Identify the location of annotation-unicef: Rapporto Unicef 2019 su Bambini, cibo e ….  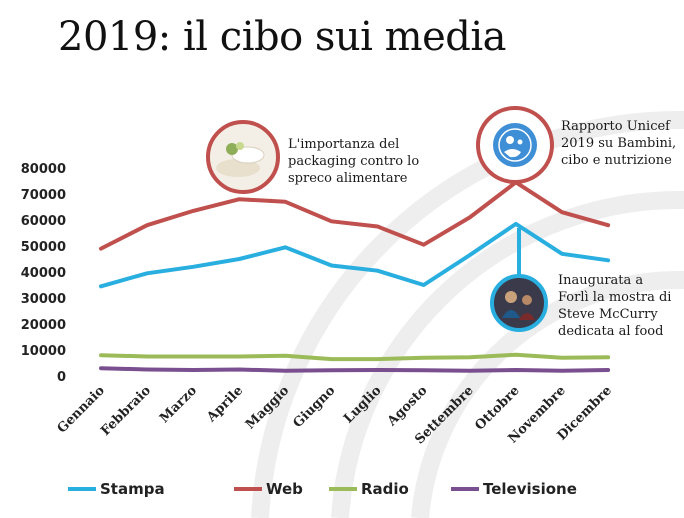
(576, 145).